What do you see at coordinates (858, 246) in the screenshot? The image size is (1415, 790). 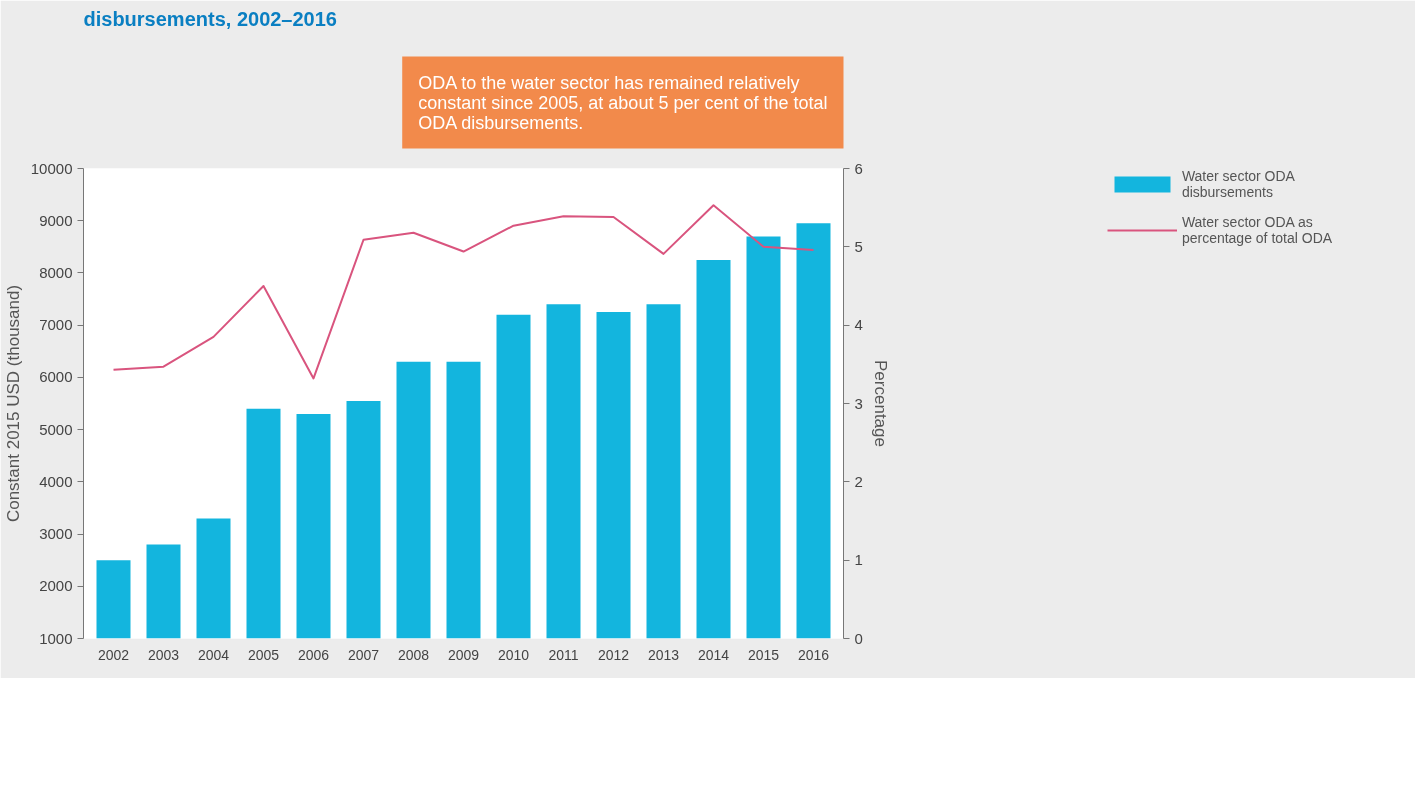 I see `y2-tick-label: 5` at bounding box center [858, 246].